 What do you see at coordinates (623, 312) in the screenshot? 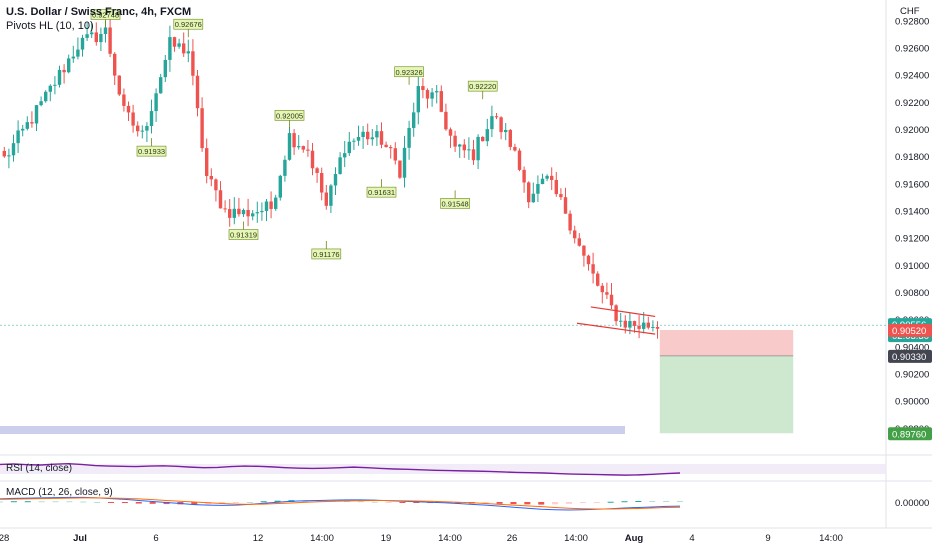
I see `flag-upper-line` at bounding box center [623, 312].